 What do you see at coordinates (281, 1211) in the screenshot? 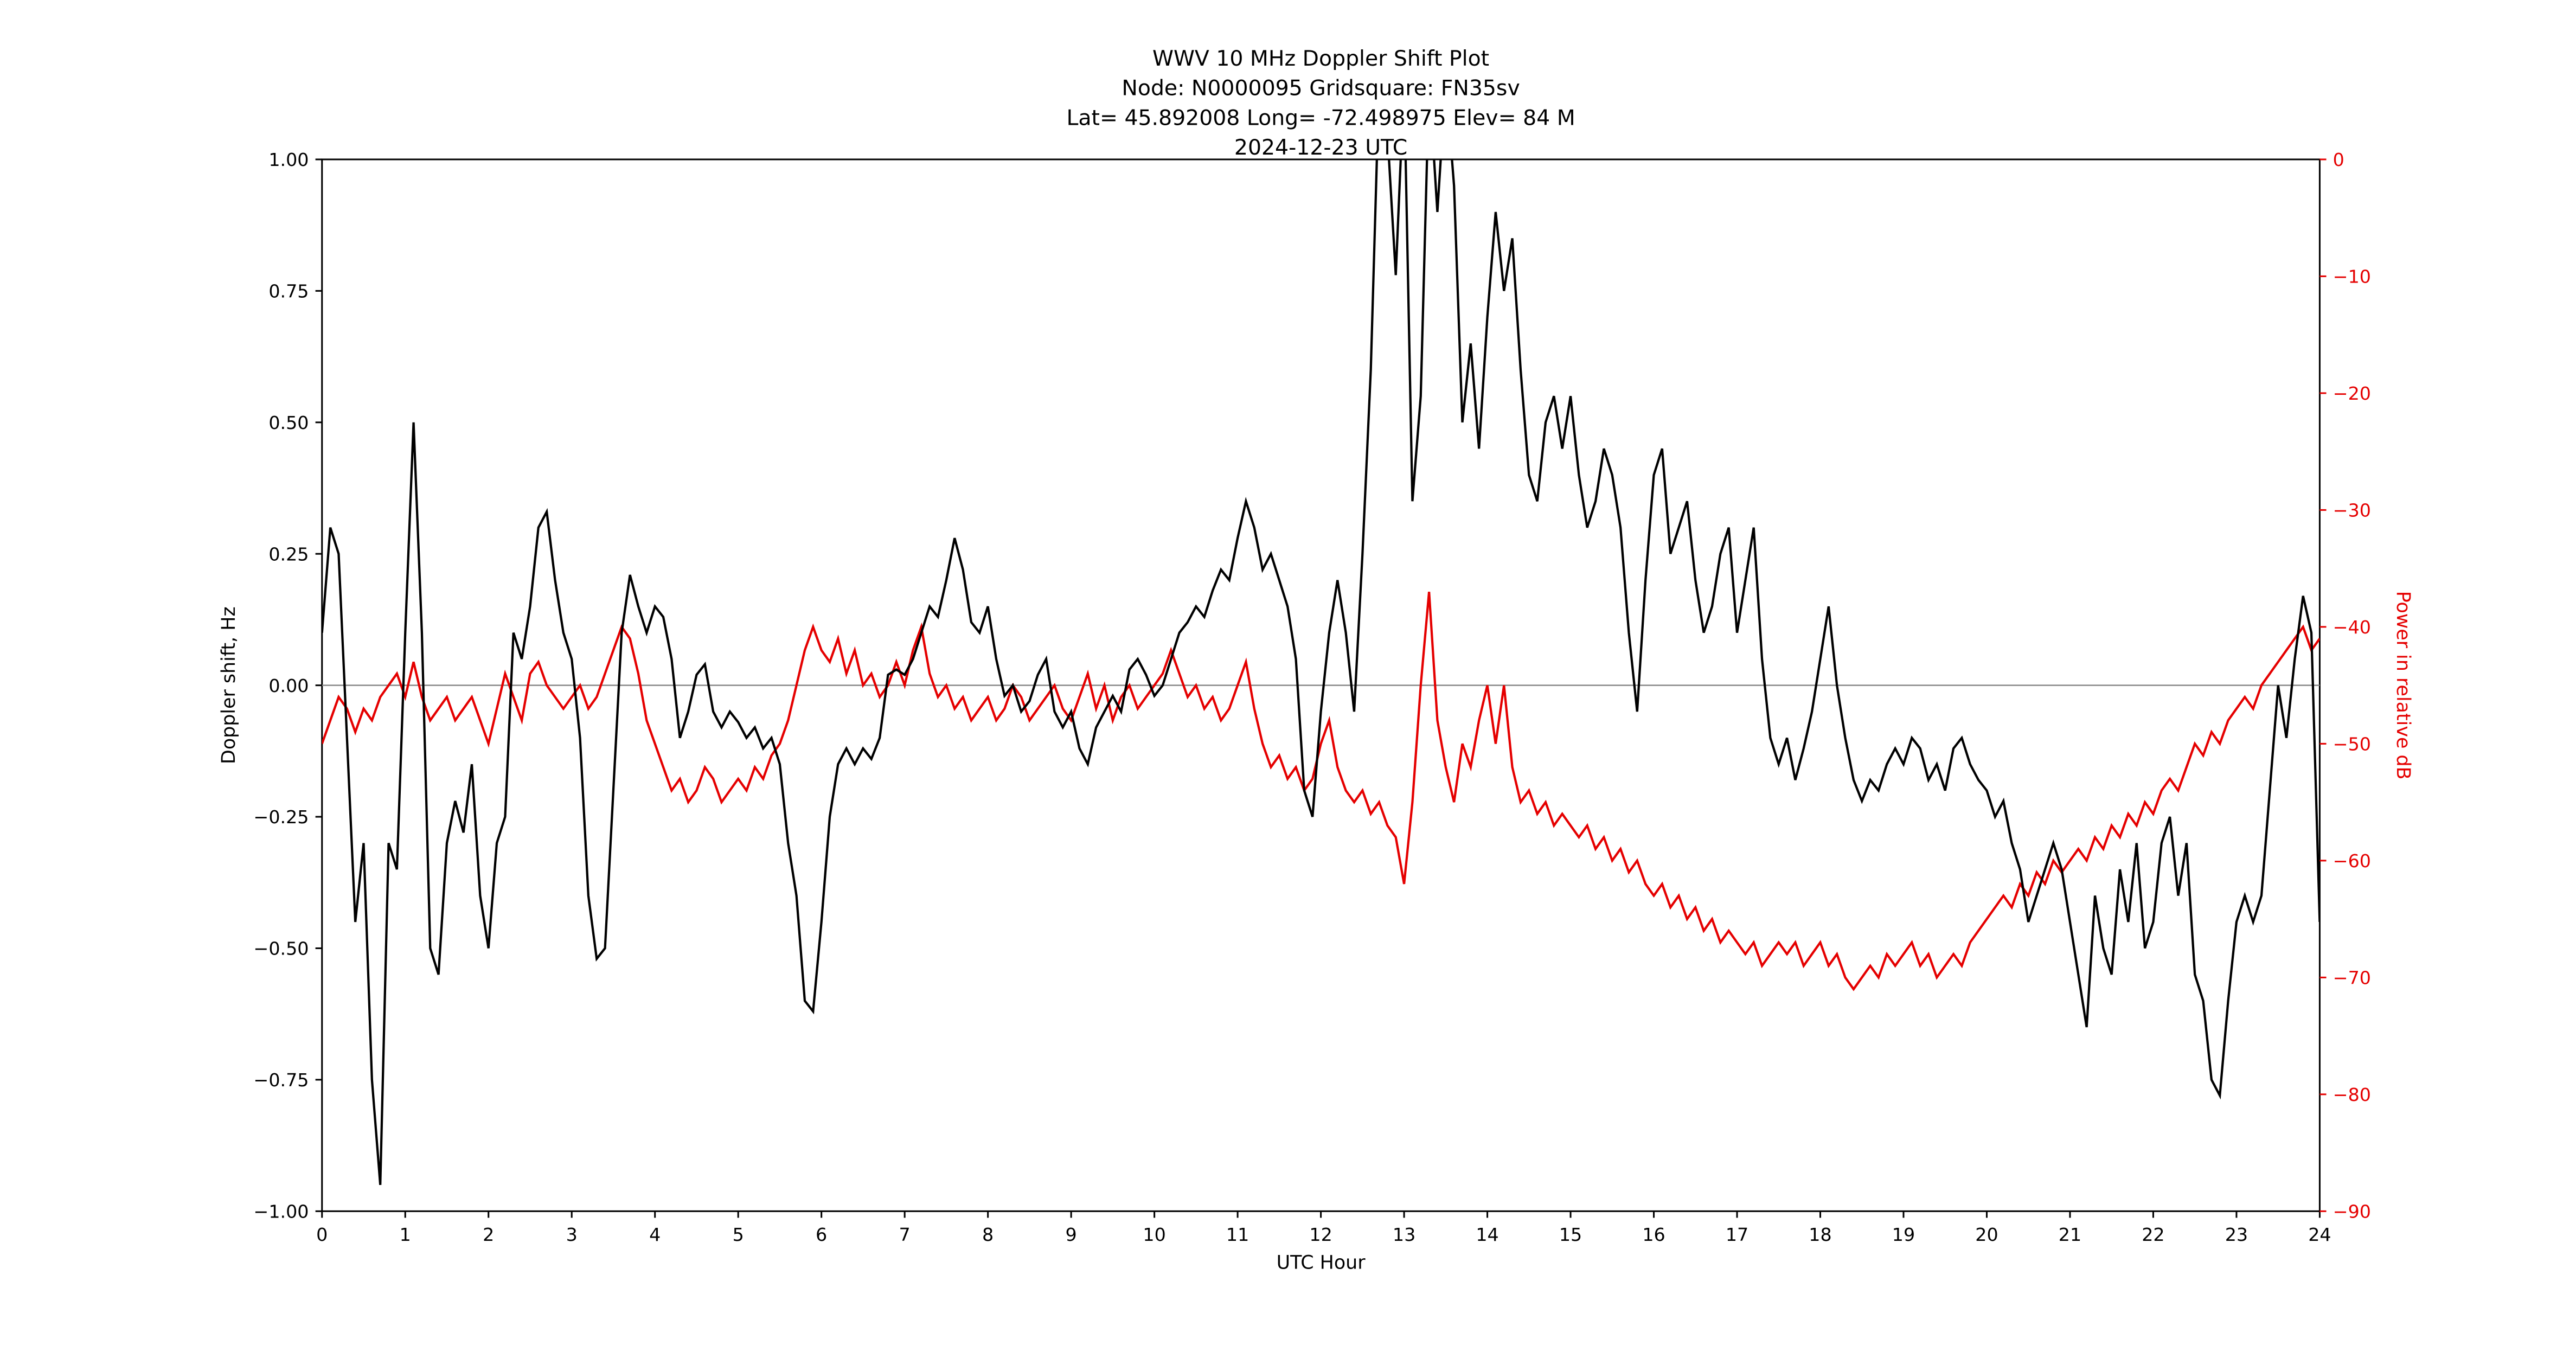
I see `y-left-tick-label: −1.00` at bounding box center [281, 1211].